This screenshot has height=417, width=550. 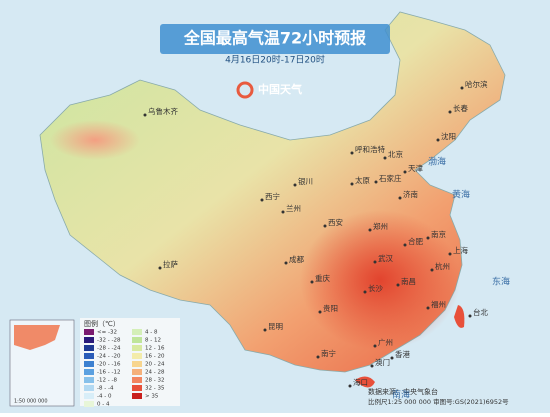 I want to click on city-label: 太原, so click(x=362, y=180).